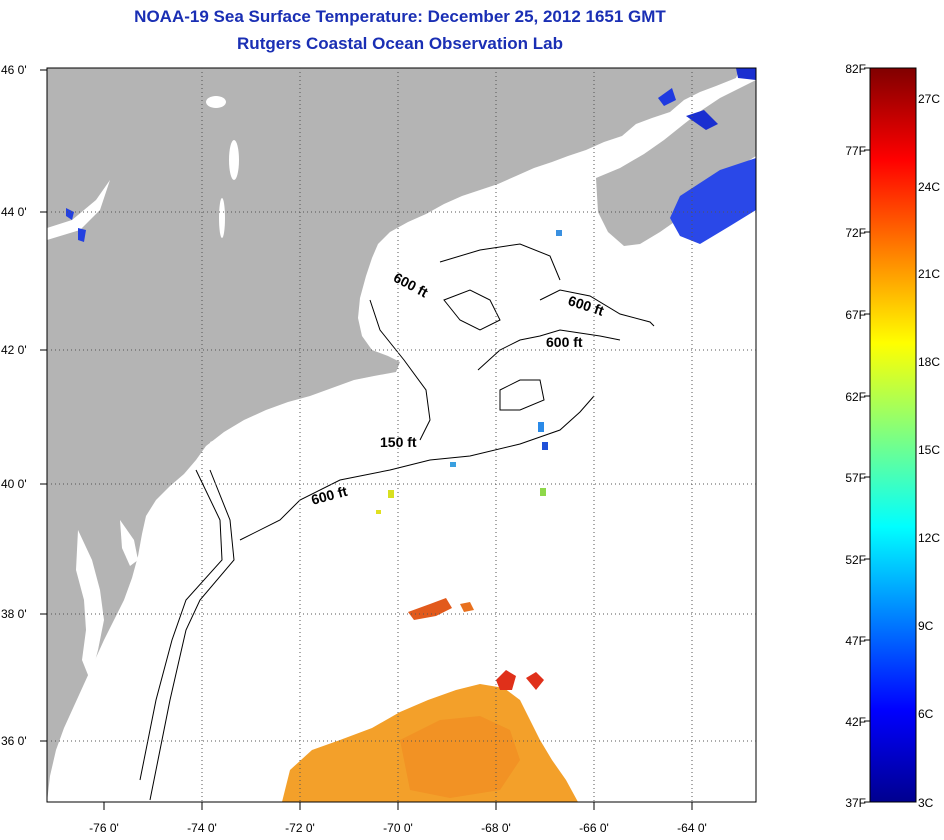 This screenshot has height=840, width=944. What do you see at coordinates (929, 187) in the screenshot?
I see `colorbar-c-label: 24C` at bounding box center [929, 187].